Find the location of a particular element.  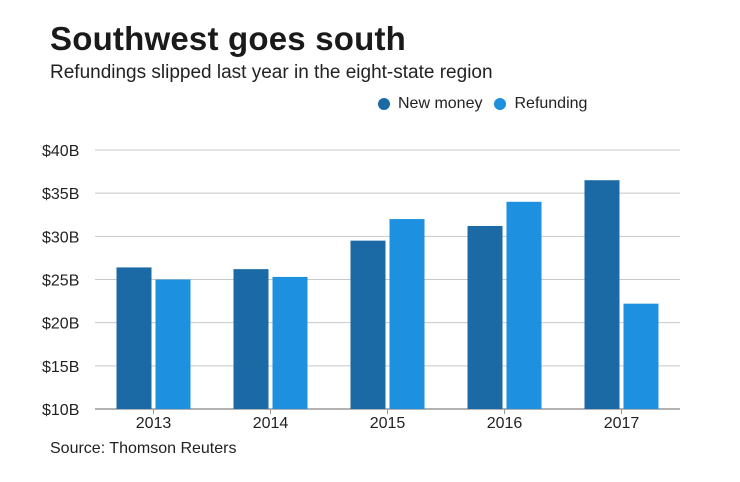

bar-refunding-2017 is located at coordinates (641, 356).